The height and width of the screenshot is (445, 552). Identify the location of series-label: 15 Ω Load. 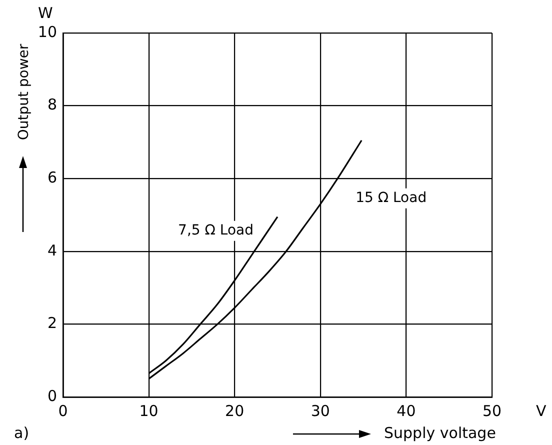
(391, 198).